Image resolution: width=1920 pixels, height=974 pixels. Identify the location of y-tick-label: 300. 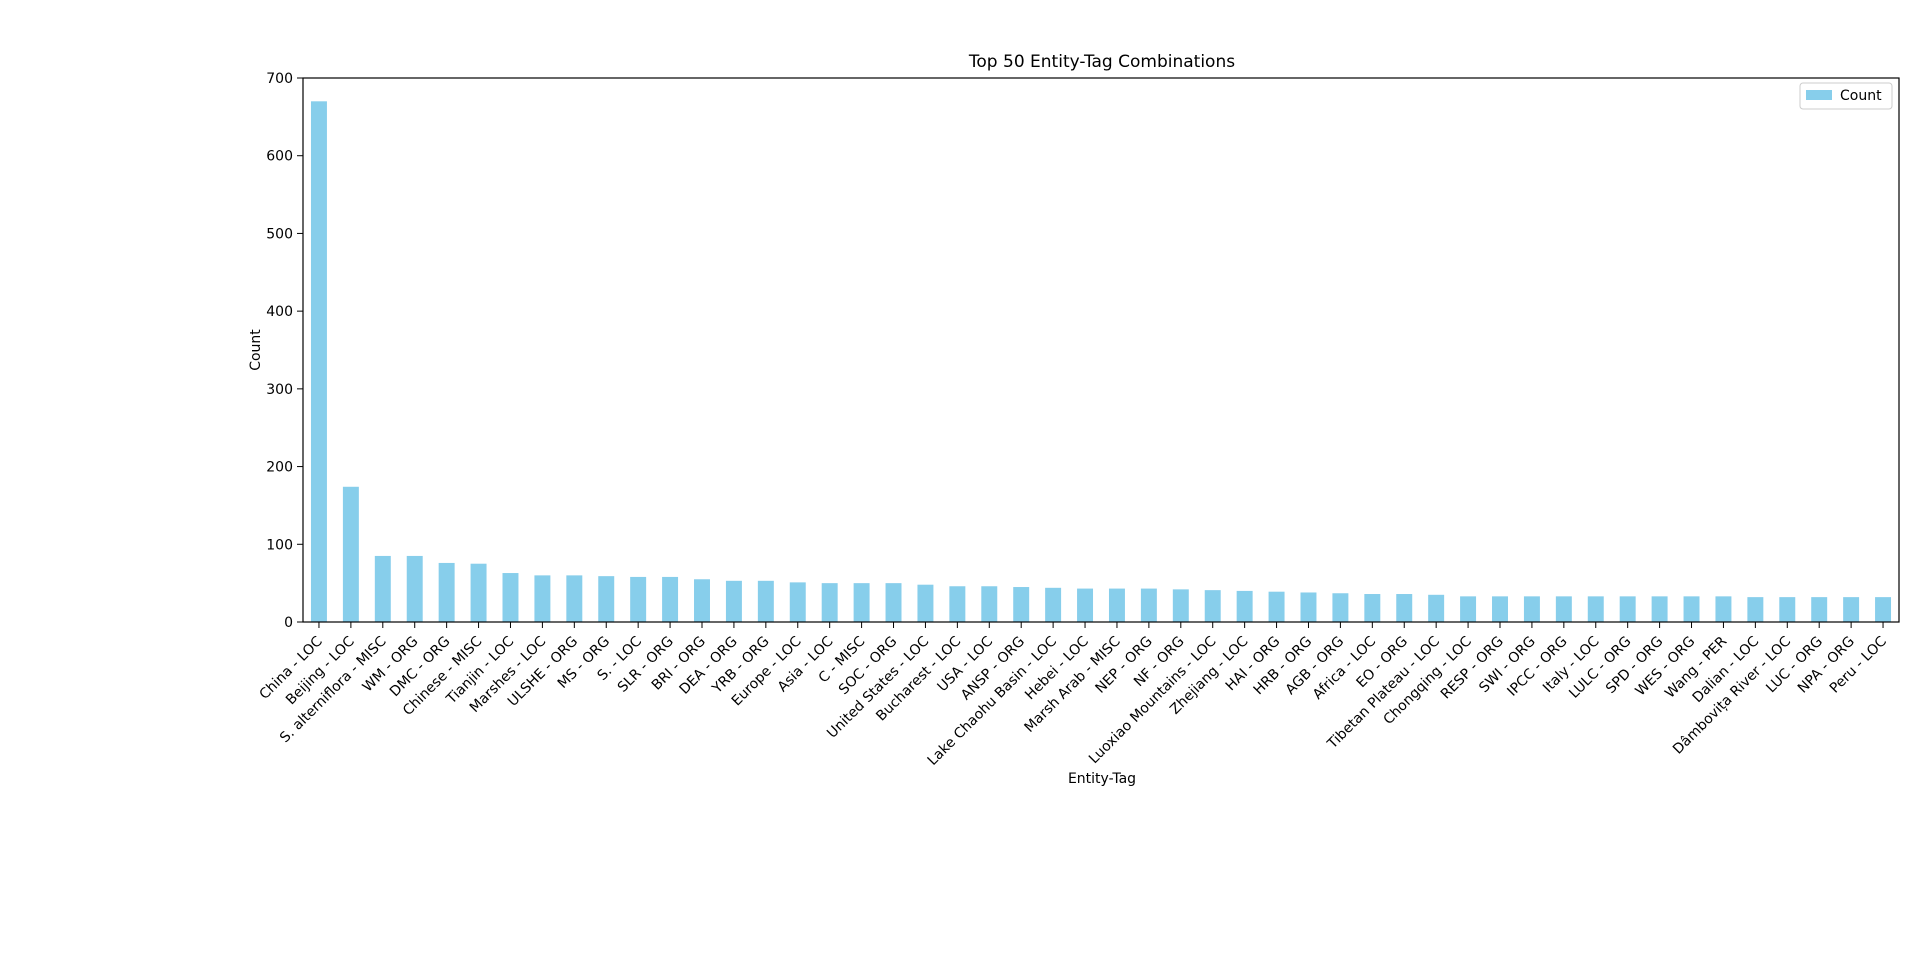
(279, 390).